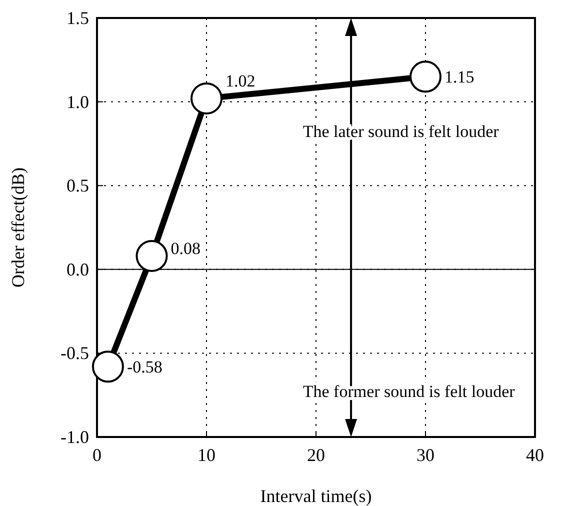  Describe the element at coordinates (77, 18) in the screenshot. I see `y-tick-label: 1.5` at that location.